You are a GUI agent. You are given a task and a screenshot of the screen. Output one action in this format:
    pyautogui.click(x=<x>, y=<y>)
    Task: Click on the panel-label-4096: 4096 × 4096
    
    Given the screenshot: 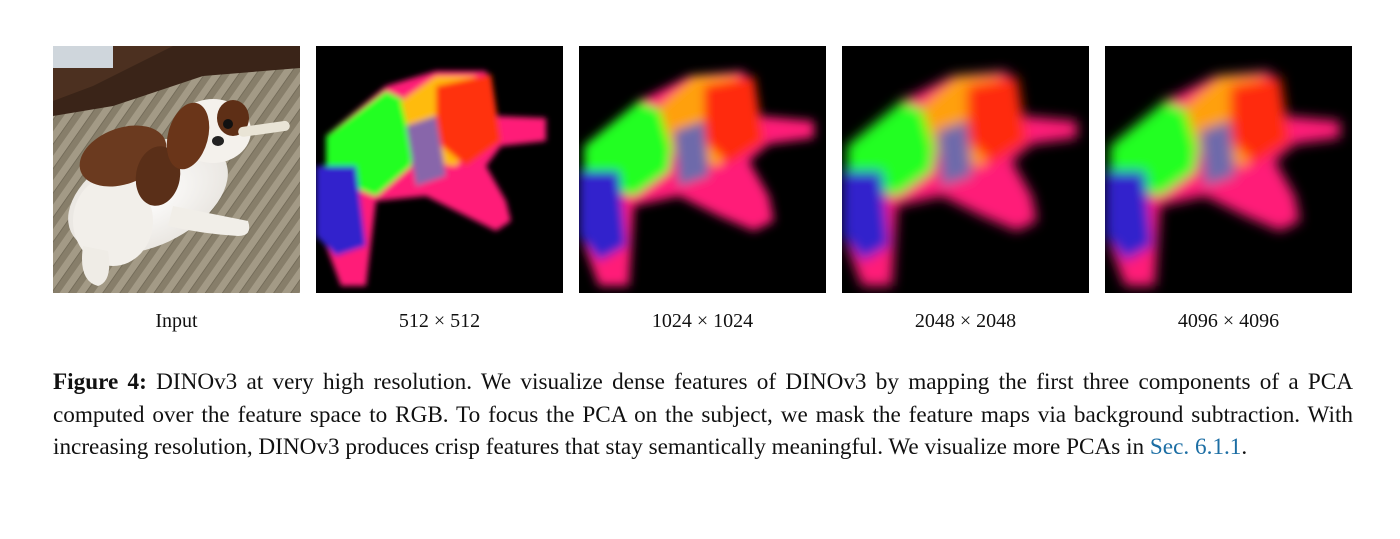 What is the action you would take?
    pyautogui.click(x=1228, y=321)
    